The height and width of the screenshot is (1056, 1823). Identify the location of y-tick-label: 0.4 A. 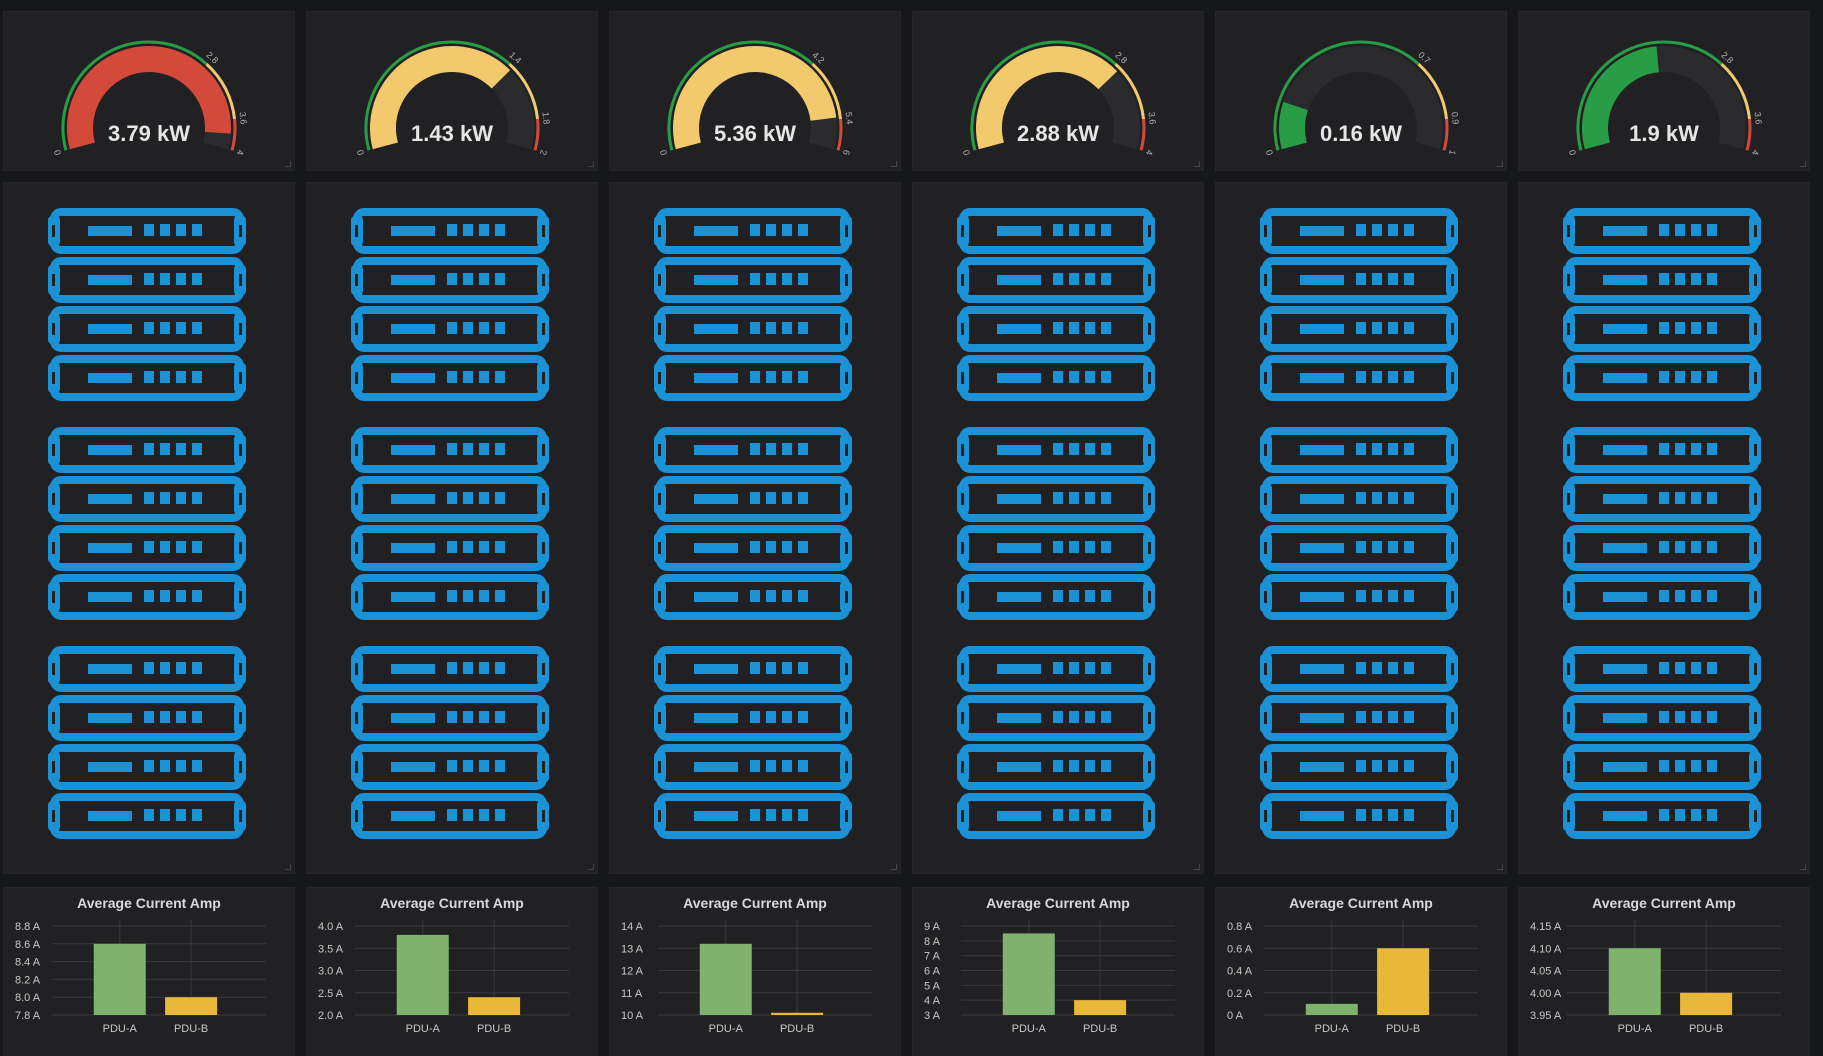
(1240, 972).